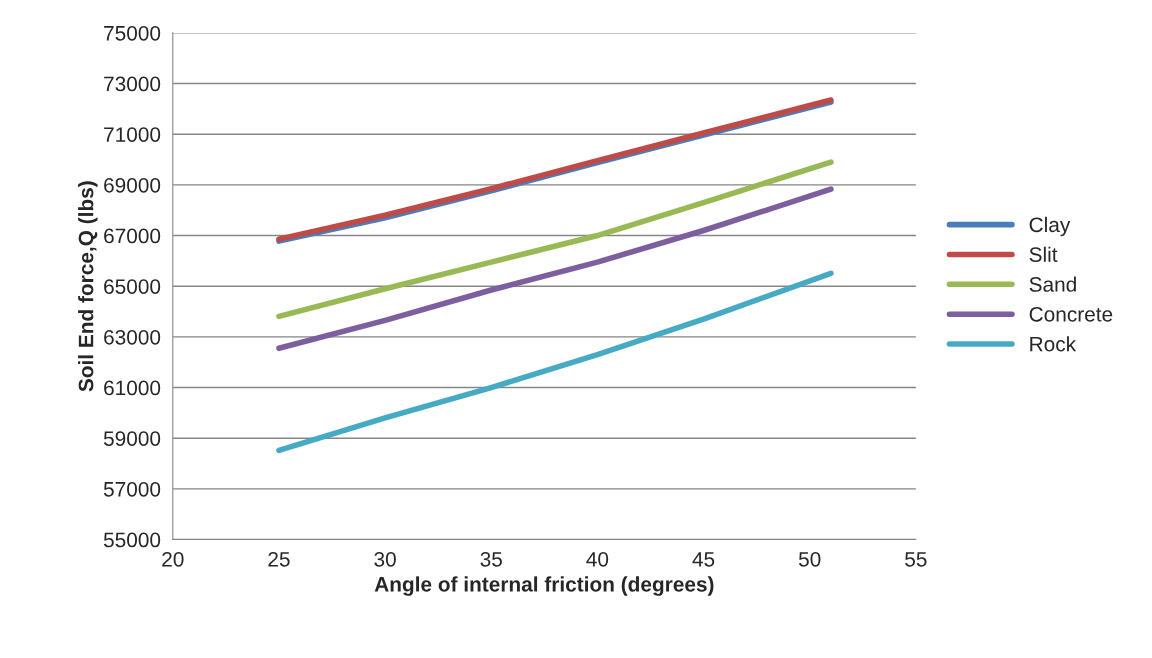  I want to click on legend-label: Sand, so click(1052, 284).